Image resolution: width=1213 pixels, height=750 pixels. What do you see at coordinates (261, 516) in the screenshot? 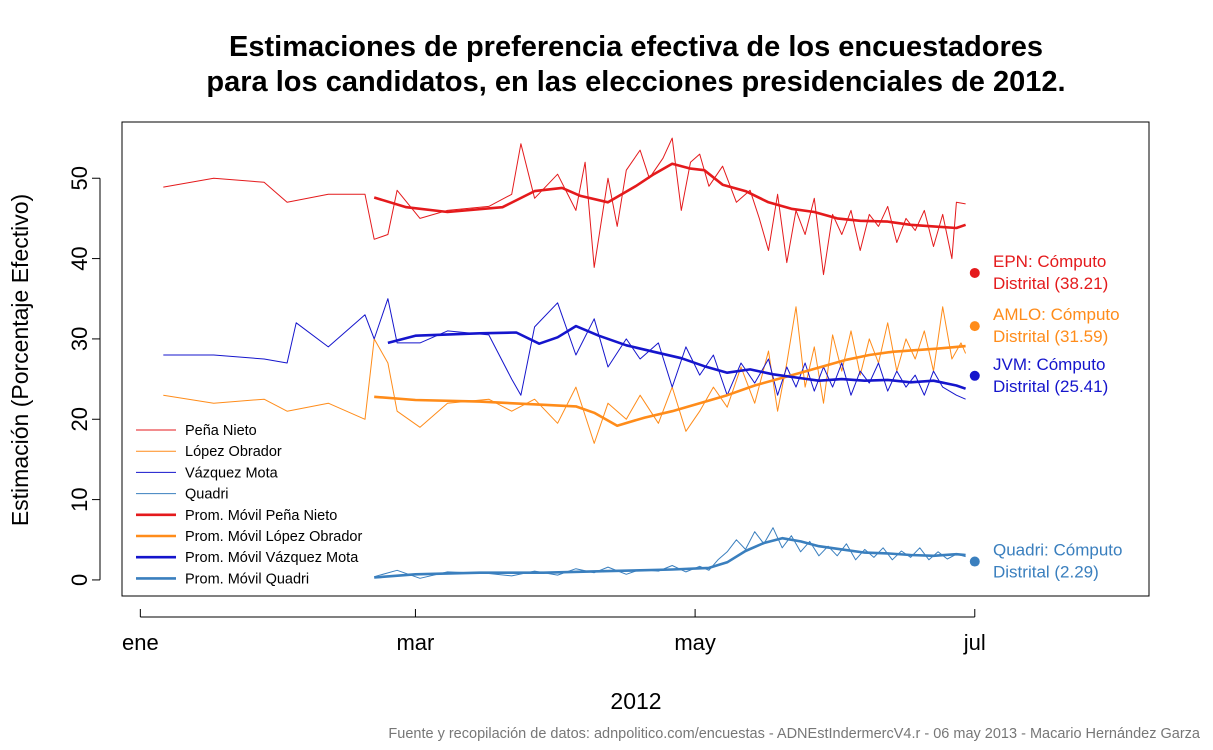
I see `legend-label: Prom. Móvil Peña Nieto` at bounding box center [261, 516].